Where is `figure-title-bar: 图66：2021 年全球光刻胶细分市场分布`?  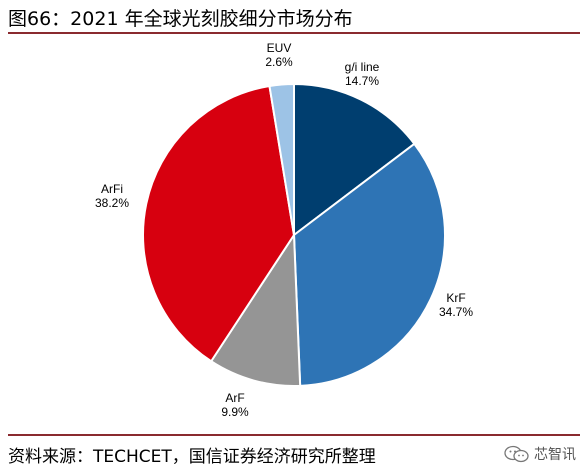 figure-title-bar: 图66：2021 年全球光刻胶细分市场分布 is located at coordinates (294, 18).